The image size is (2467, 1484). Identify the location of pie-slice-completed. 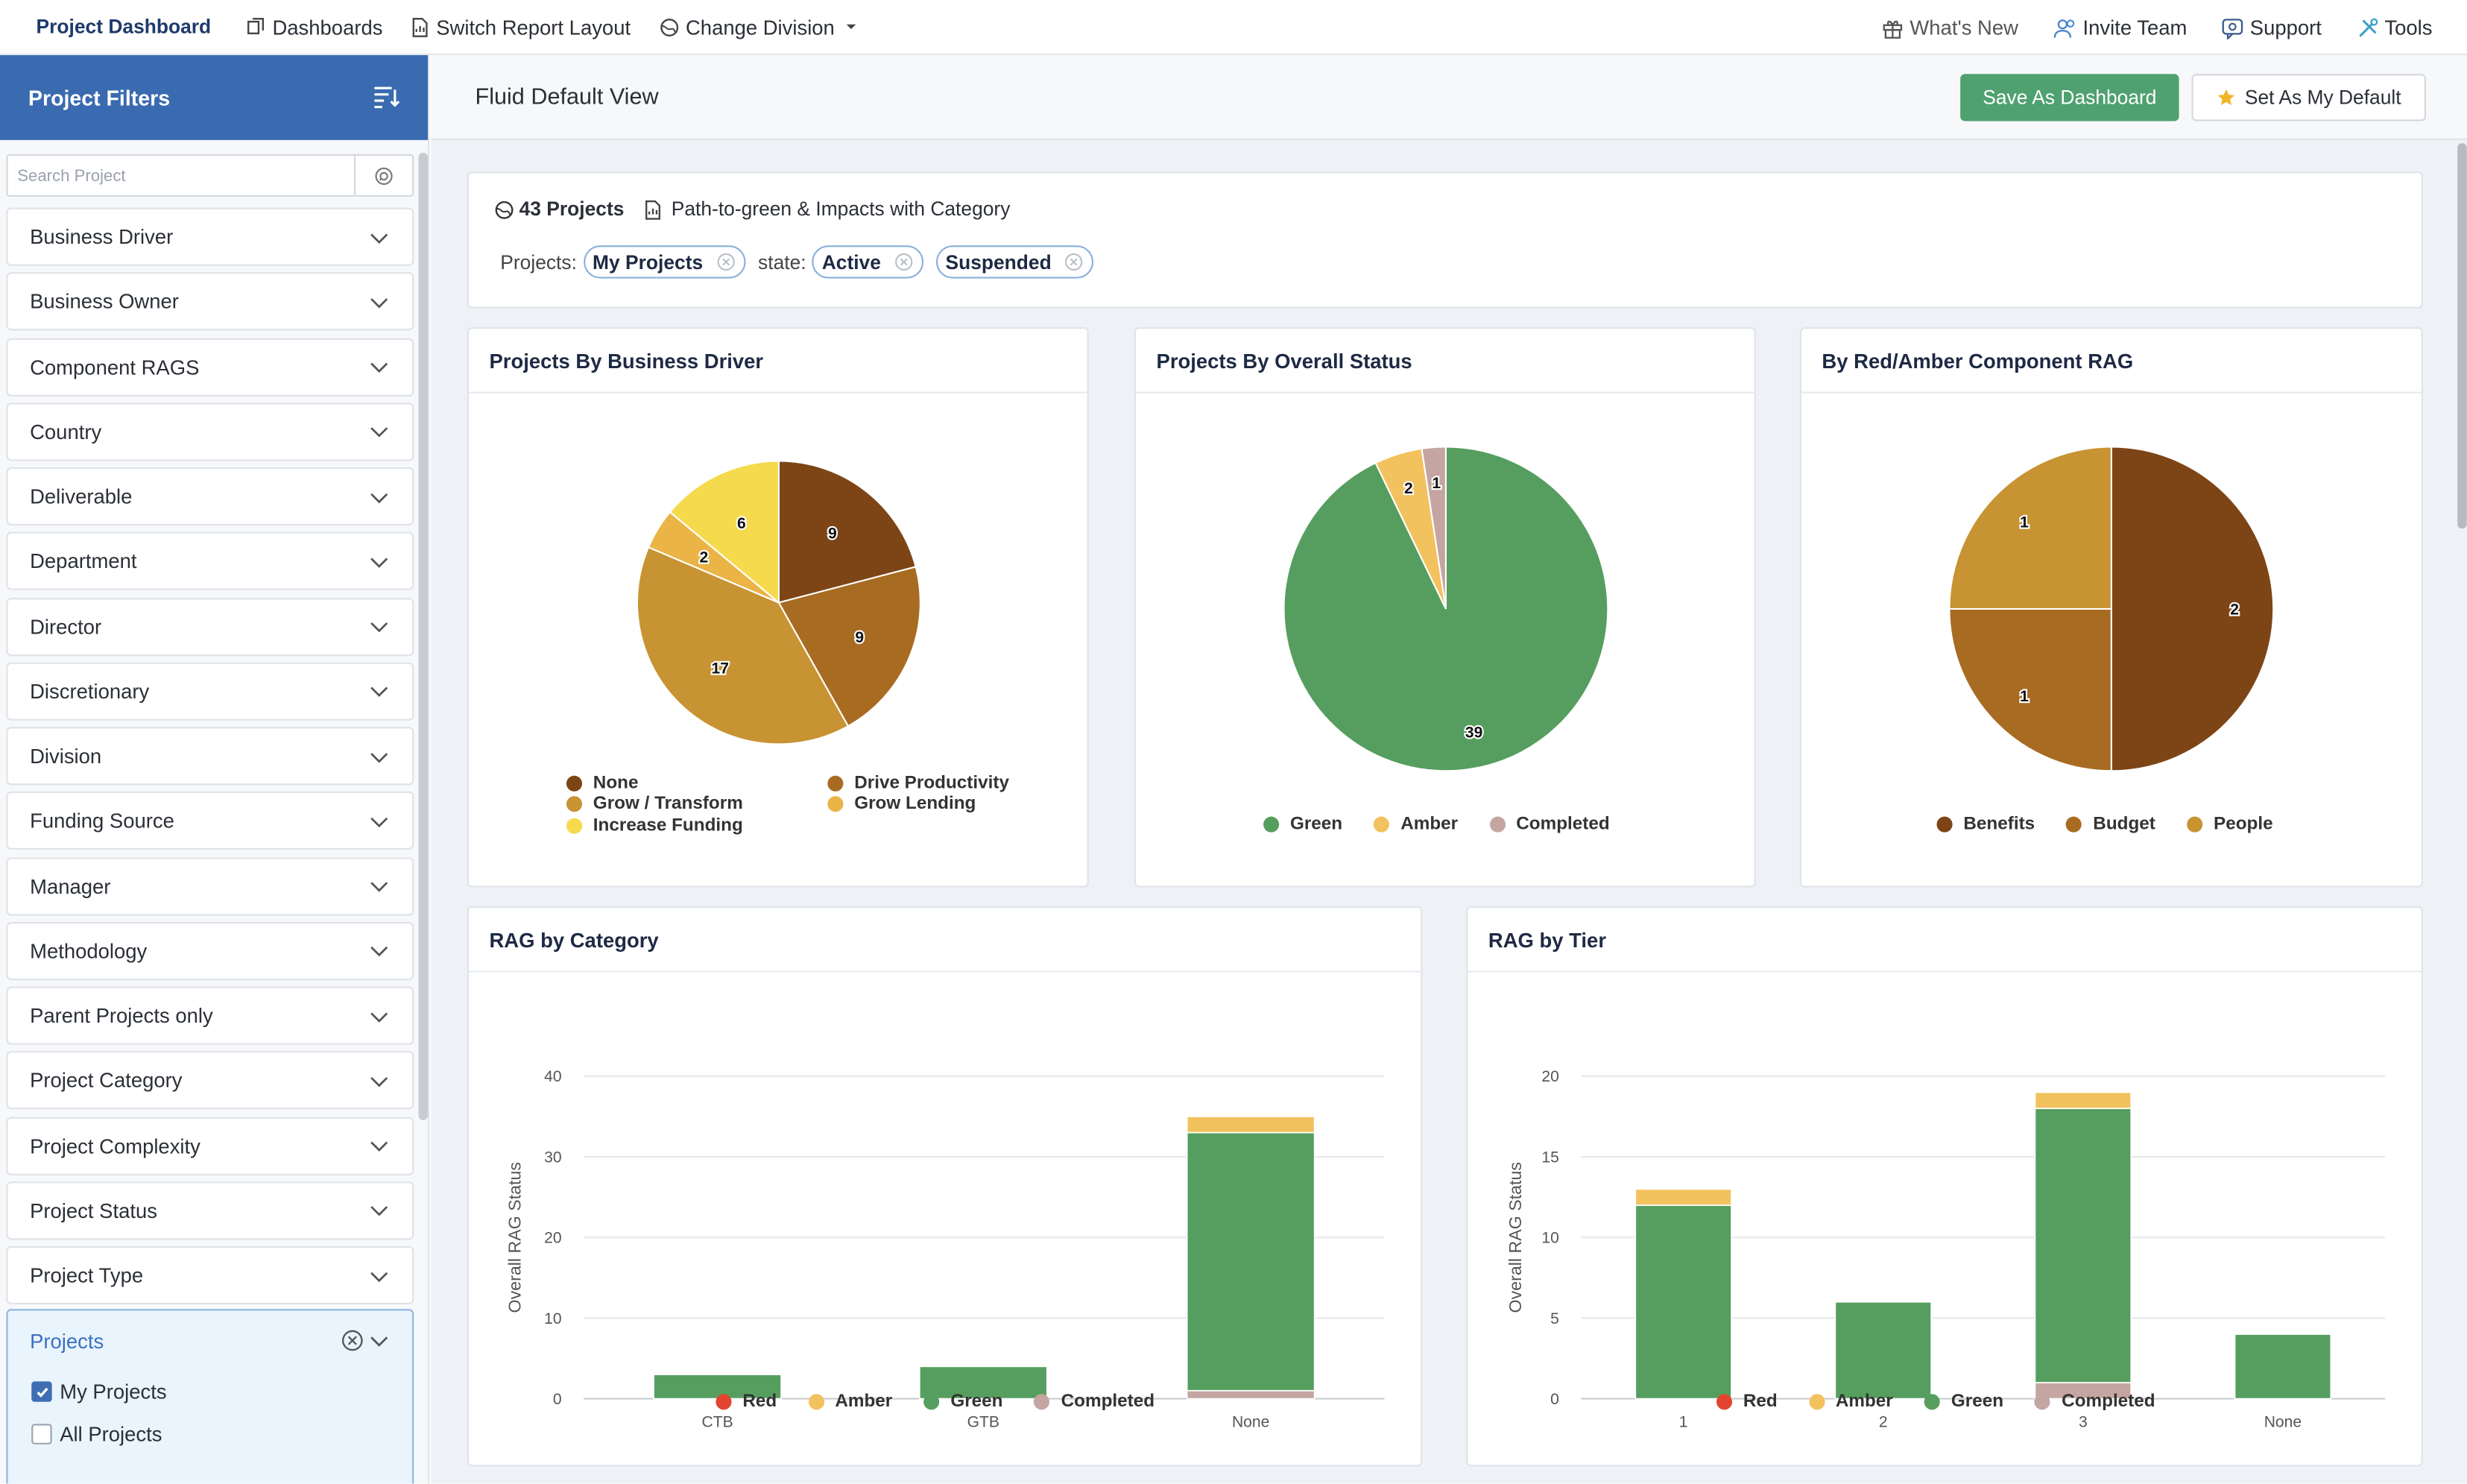
(1434, 528).